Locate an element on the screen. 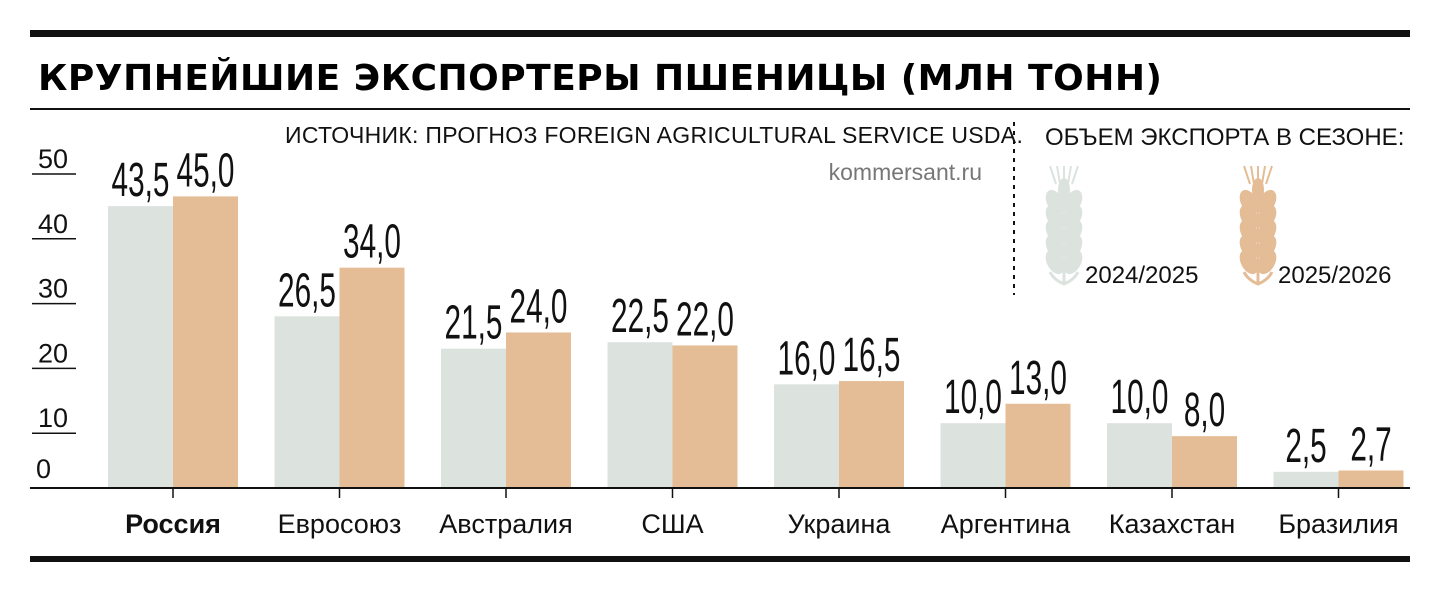  category-label: Австралия is located at coordinates (505, 524).